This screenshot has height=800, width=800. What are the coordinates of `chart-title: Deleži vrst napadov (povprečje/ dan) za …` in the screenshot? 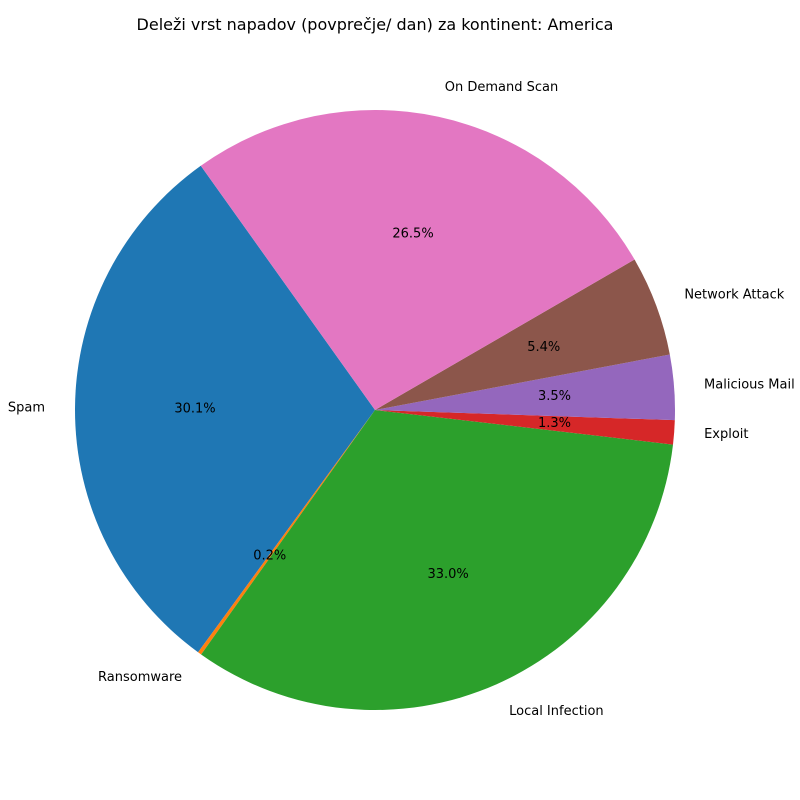 It's located at (375, 24).